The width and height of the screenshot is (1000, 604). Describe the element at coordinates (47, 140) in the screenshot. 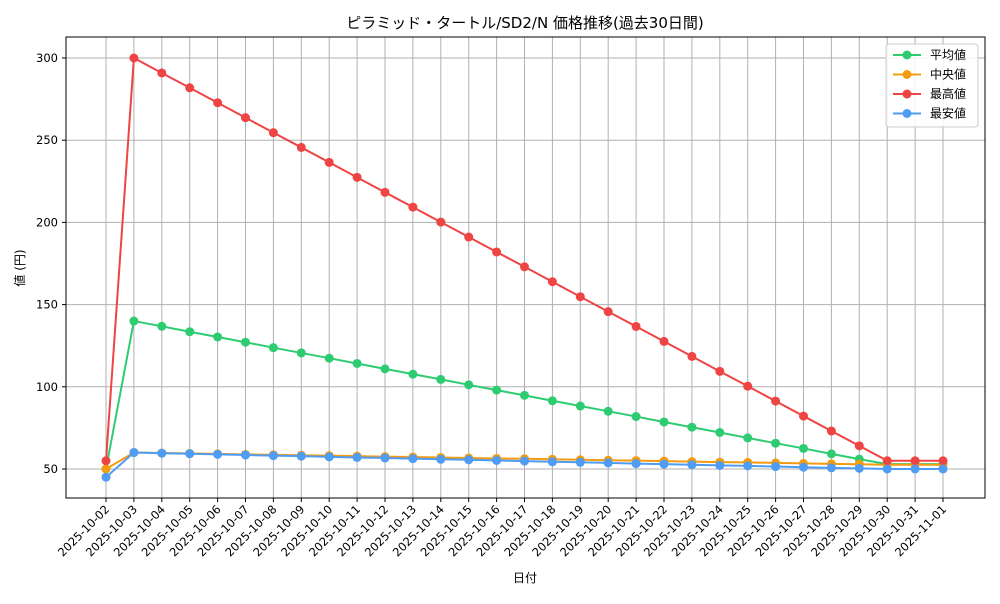

I see `y-tick-label: 250` at that location.